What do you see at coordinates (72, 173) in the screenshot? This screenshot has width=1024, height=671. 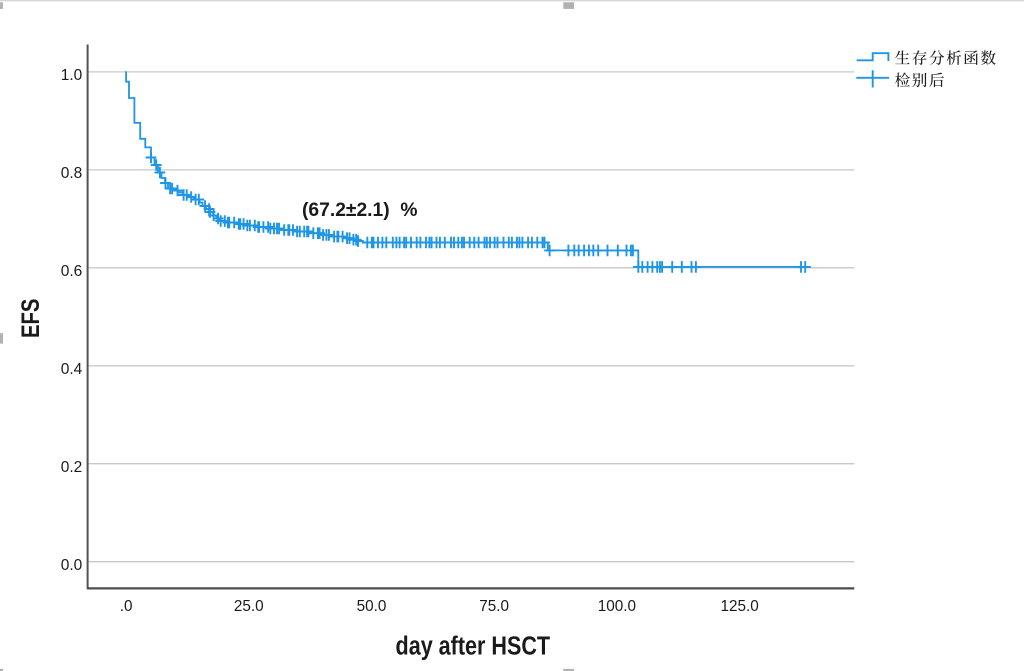 I see `svg-text: 0.8` at bounding box center [72, 173].